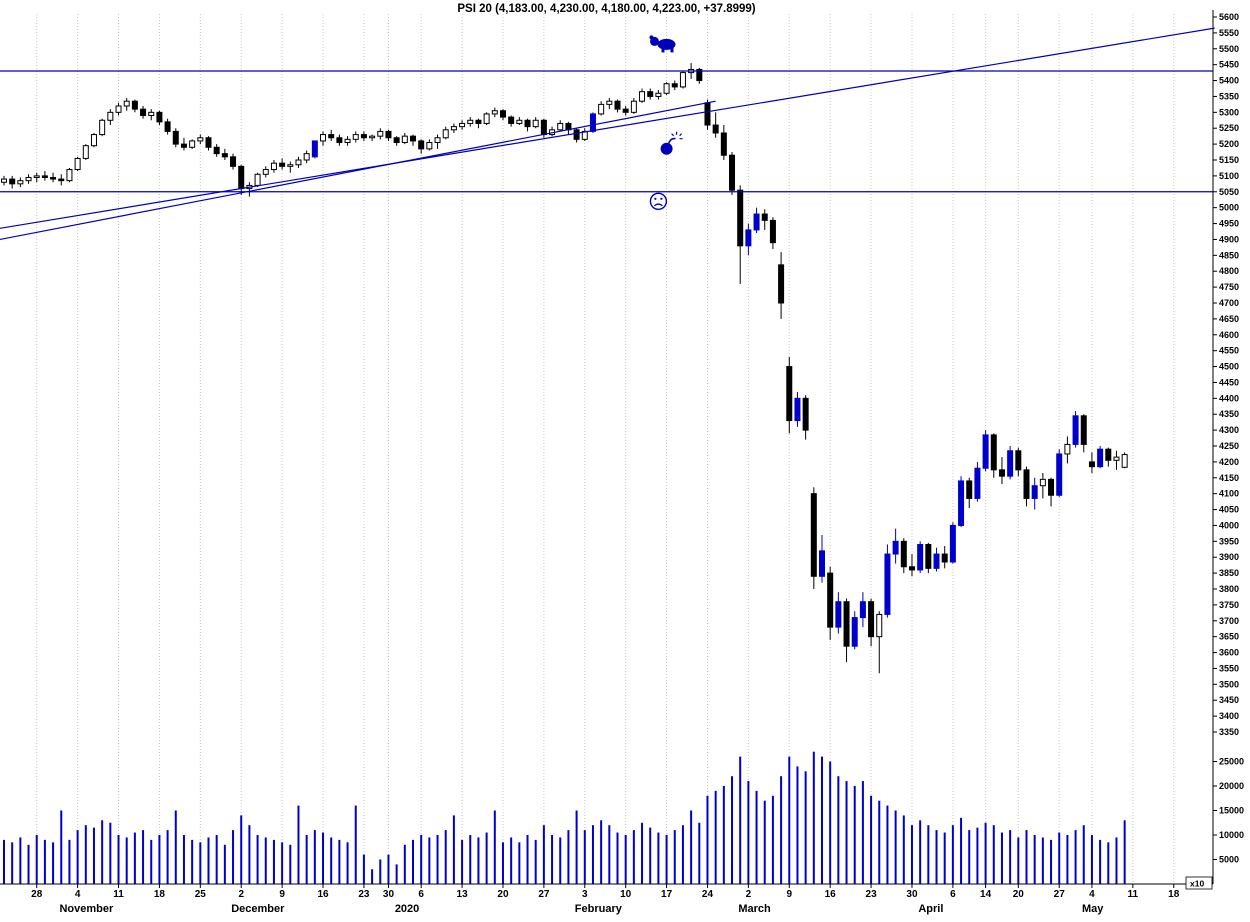  Describe the element at coordinates (1229, 621) in the screenshot. I see `price-axis-label: 3700` at that location.